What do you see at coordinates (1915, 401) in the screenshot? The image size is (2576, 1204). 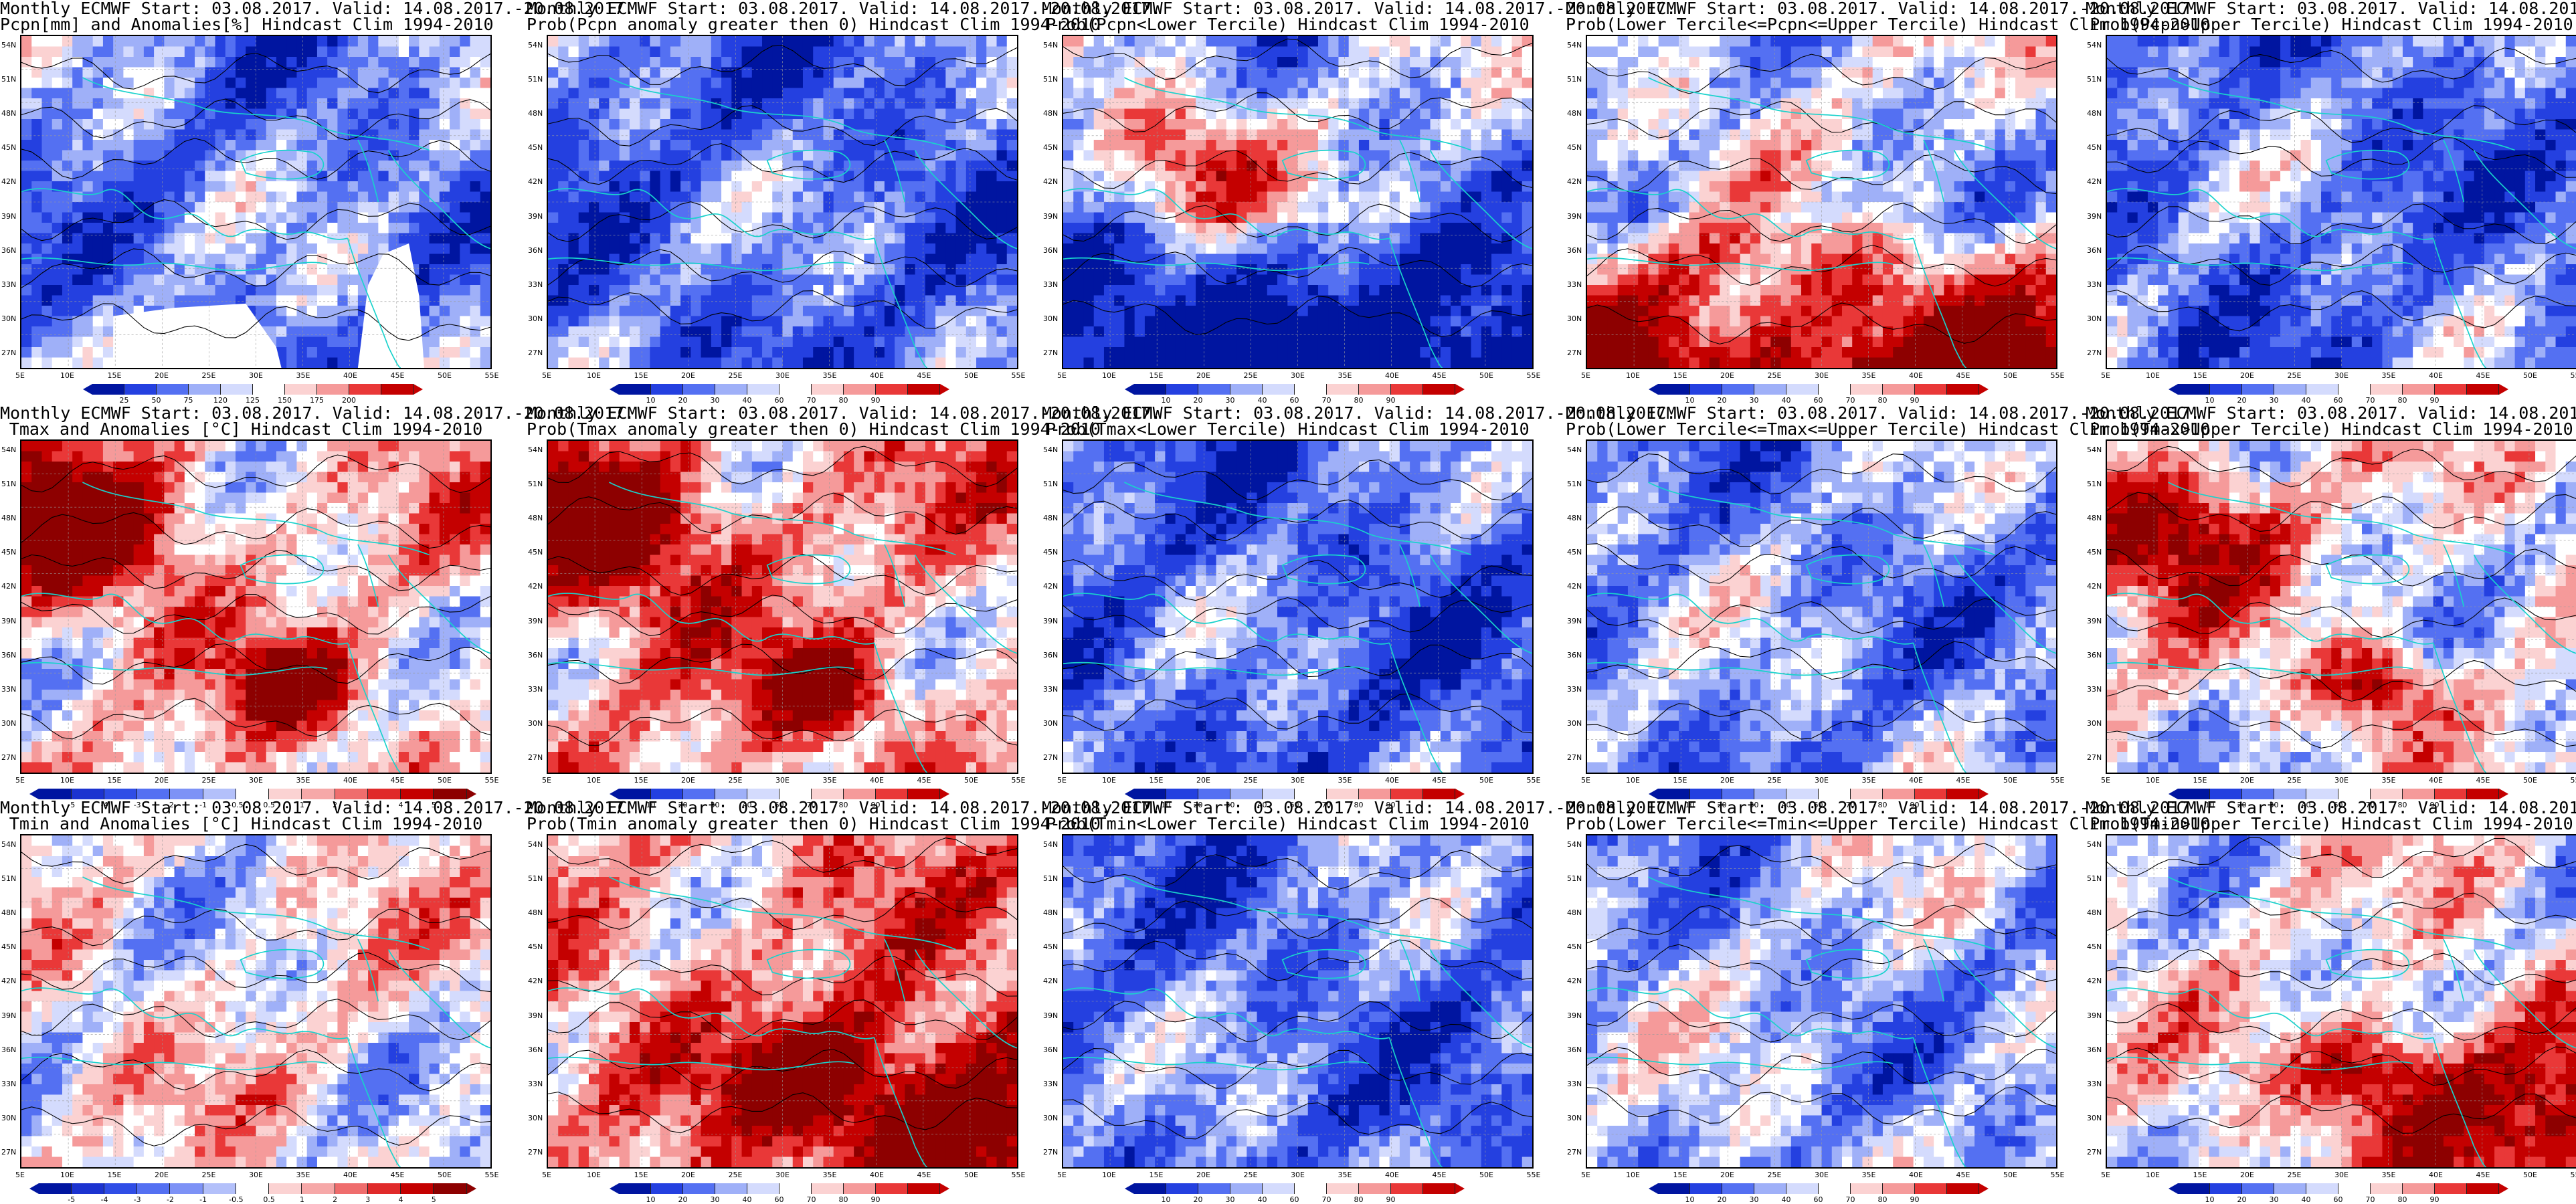 I see `colorbar-tick-label: 90` at bounding box center [1915, 401].